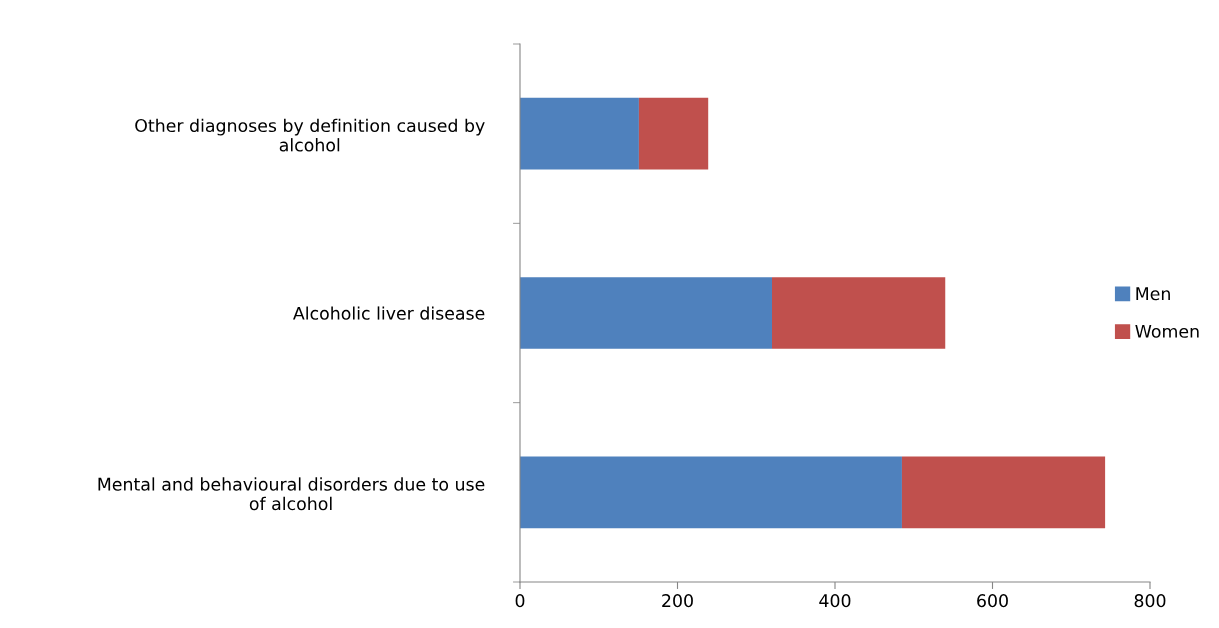 This screenshot has width=1219, height=628. What do you see at coordinates (677, 601) in the screenshot?
I see `x-tick-label: 200` at bounding box center [677, 601].